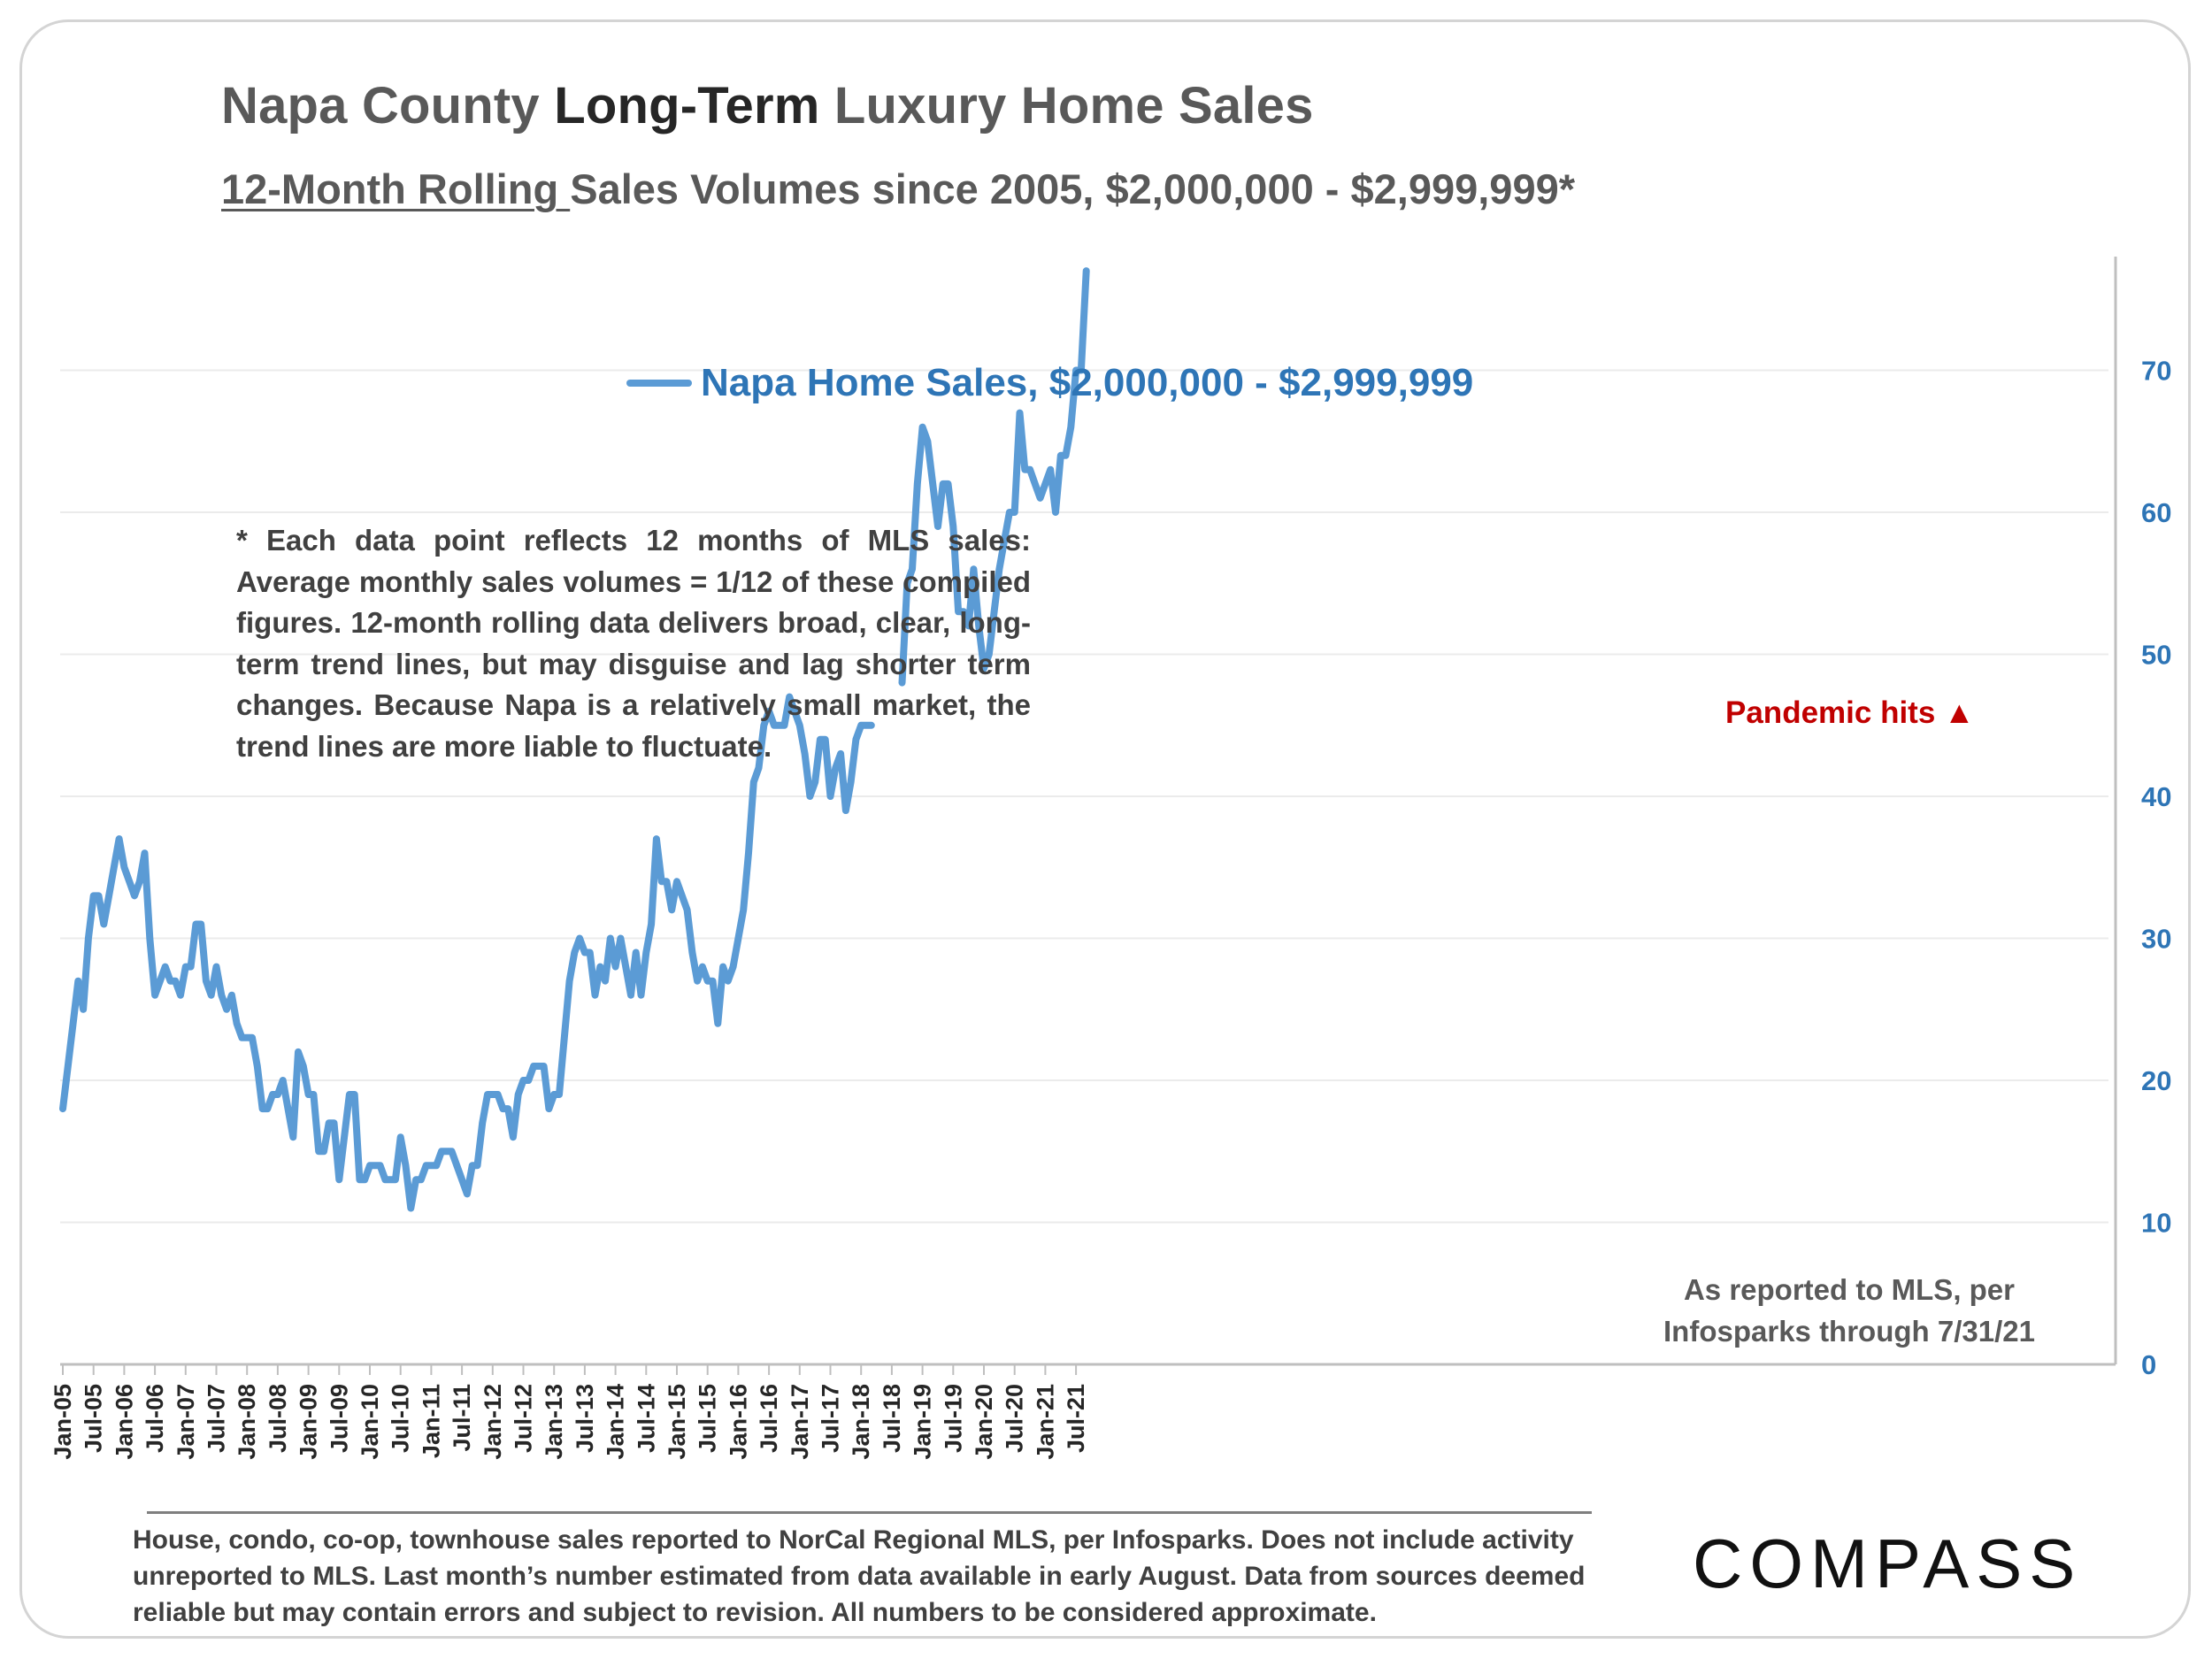 The height and width of the screenshot is (1659, 2212). Describe the element at coordinates (462, 1418) in the screenshot. I see `x-tick-label: Jul-11` at that location.